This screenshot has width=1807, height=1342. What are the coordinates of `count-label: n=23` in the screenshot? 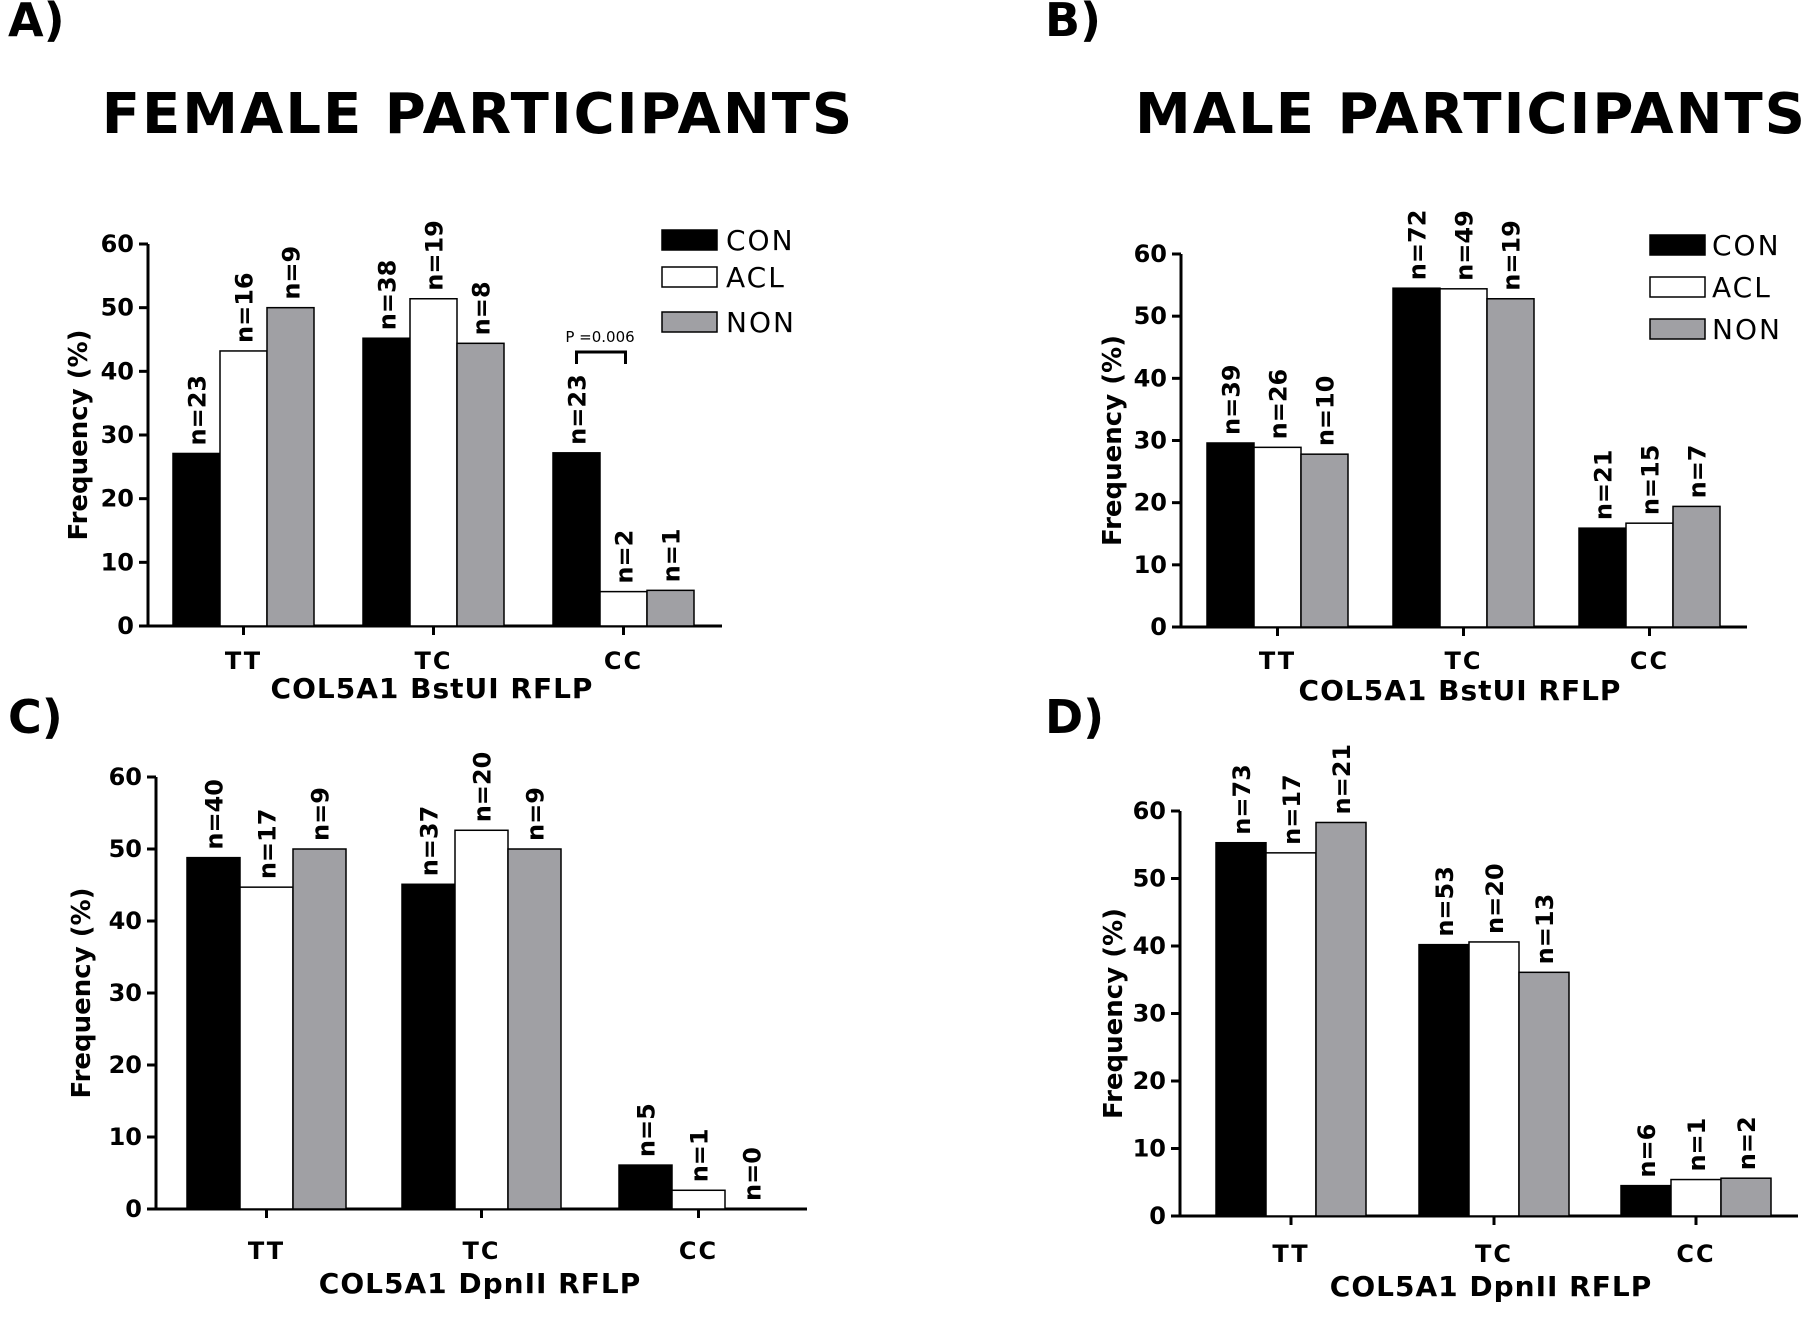 It's located at (578, 409).